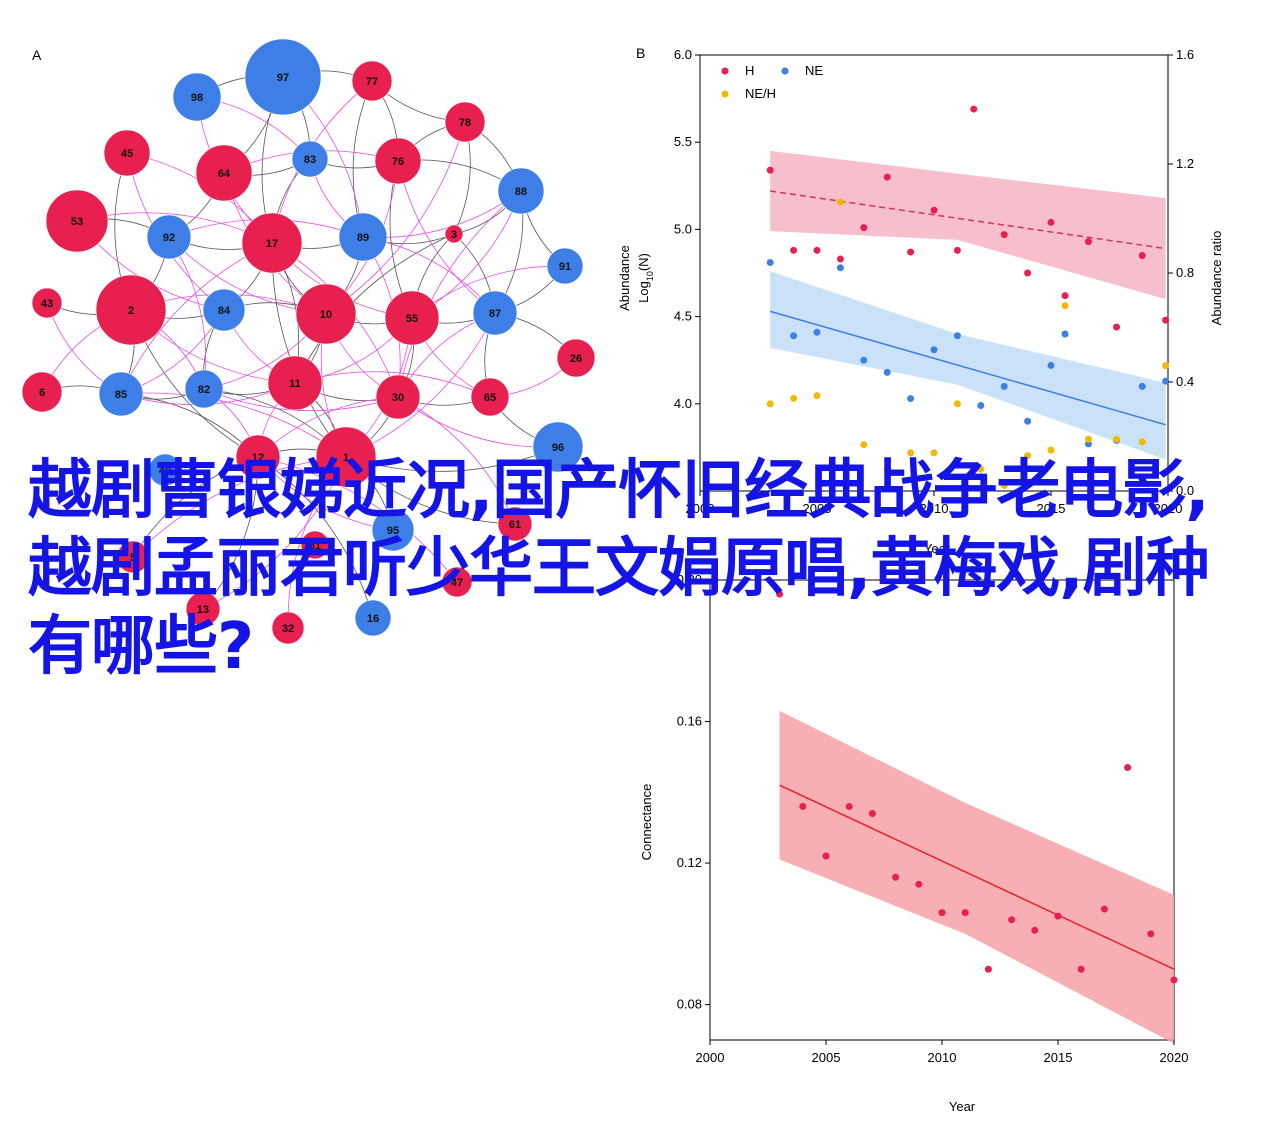 Image resolution: width=1269 pixels, height=1130 pixels. What do you see at coordinates (802, 70) in the screenshot?
I see `legend-entry: NE` at bounding box center [802, 70].